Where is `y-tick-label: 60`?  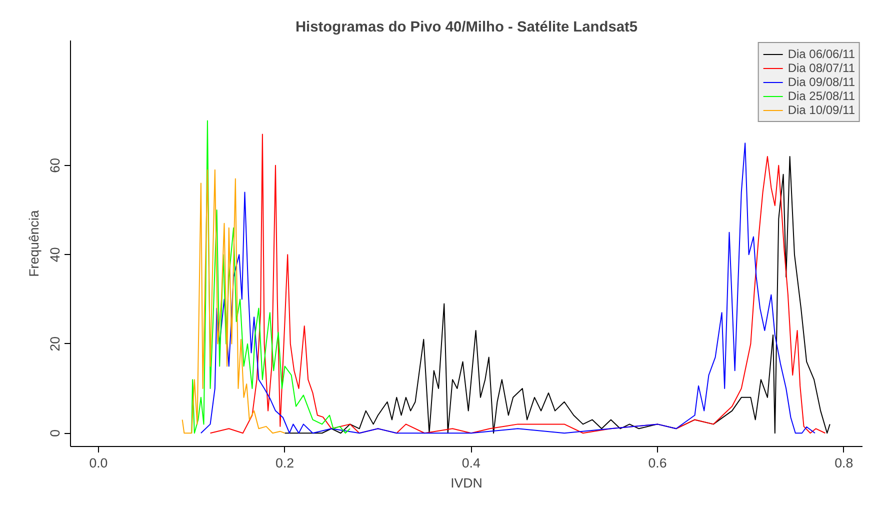 y-tick-label: 60 is located at coordinates (55, 165).